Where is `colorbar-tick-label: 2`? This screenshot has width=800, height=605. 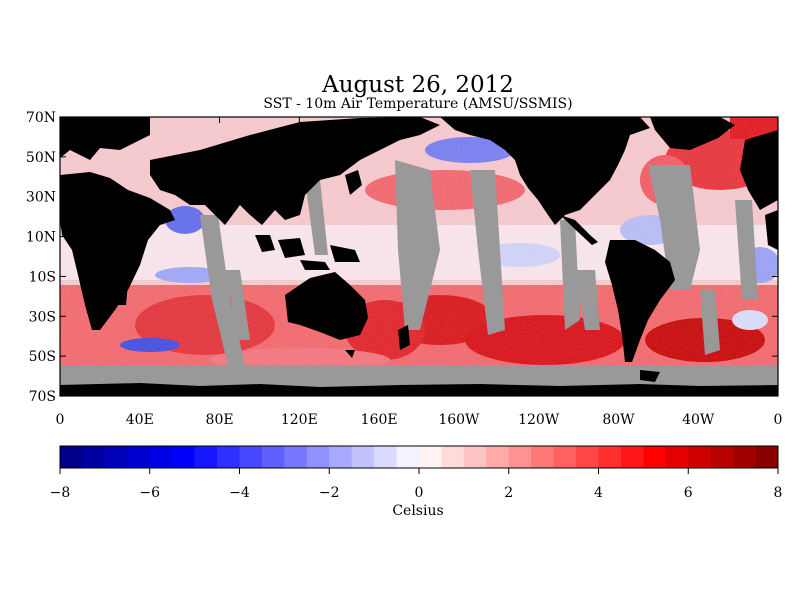
colorbar-tick-label: 2 is located at coordinates (508, 493).